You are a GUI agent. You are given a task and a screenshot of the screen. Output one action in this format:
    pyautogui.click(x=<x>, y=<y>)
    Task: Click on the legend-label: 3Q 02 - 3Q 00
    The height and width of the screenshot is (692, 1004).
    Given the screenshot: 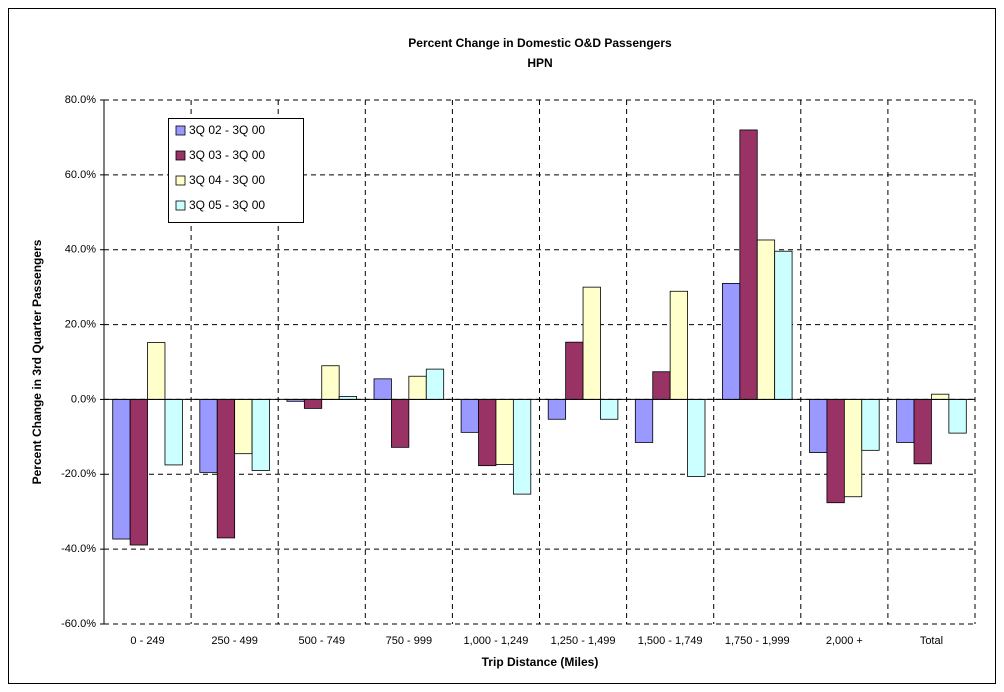 What is the action you would take?
    pyautogui.click(x=227, y=130)
    